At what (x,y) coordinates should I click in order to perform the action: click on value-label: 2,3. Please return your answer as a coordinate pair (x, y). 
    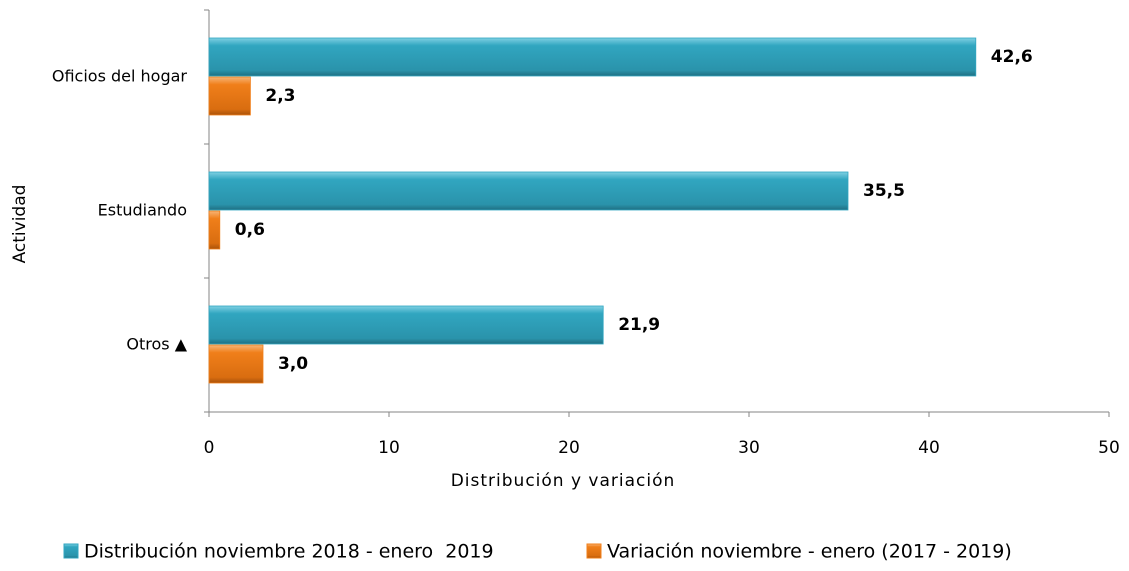
    Looking at the image, I should click on (280, 96).